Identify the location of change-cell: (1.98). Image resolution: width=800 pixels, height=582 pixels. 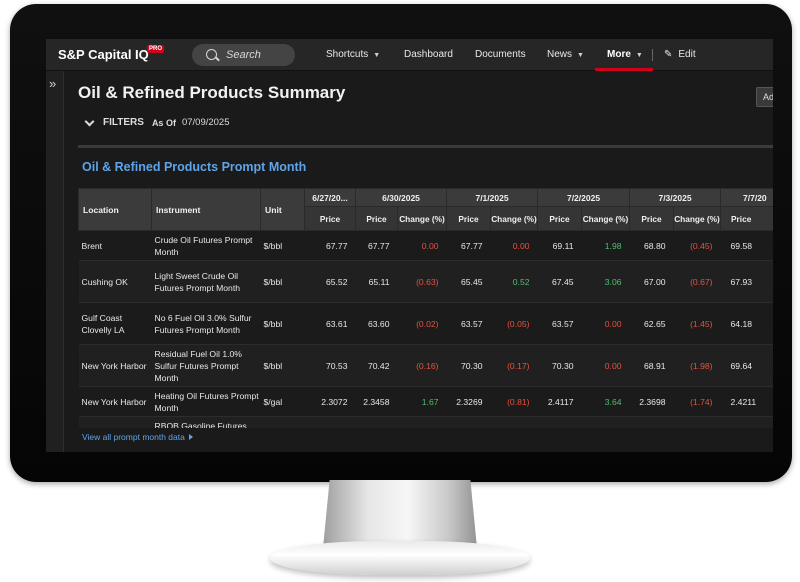
(697, 365).